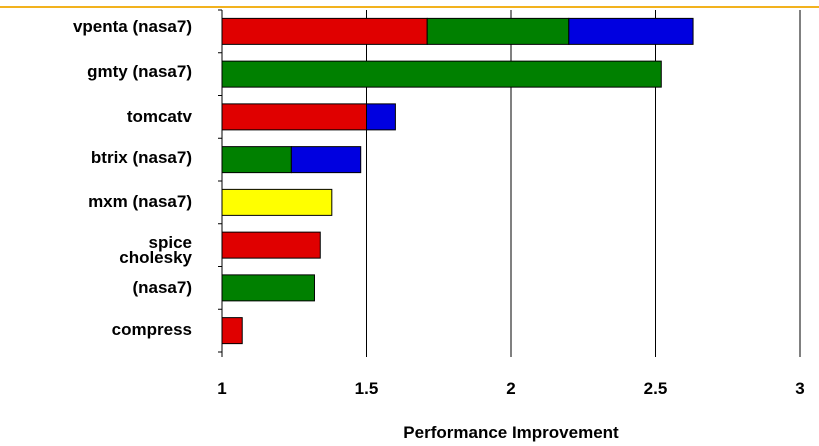 The image size is (819, 446). I want to click on x-tick-label: 3, so click(799, 388).